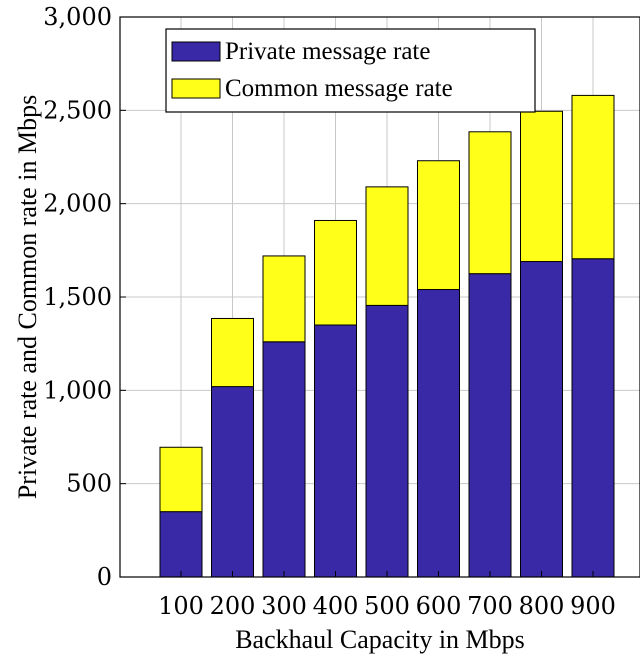  What do you see at coordinates (336, 606) in the screenshot?
I see `x-tick-label: 400` at bounding box center [336, 606].